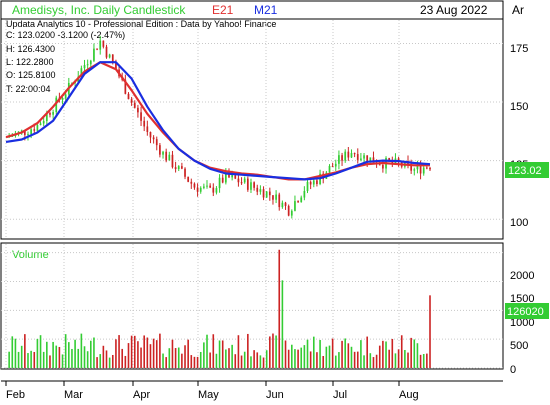 The image size is (550, 405). What do you see at coordinates (525, 171) in the screenshot?
I see `last-price-value: 123.02` at bounding box center [525, 171].